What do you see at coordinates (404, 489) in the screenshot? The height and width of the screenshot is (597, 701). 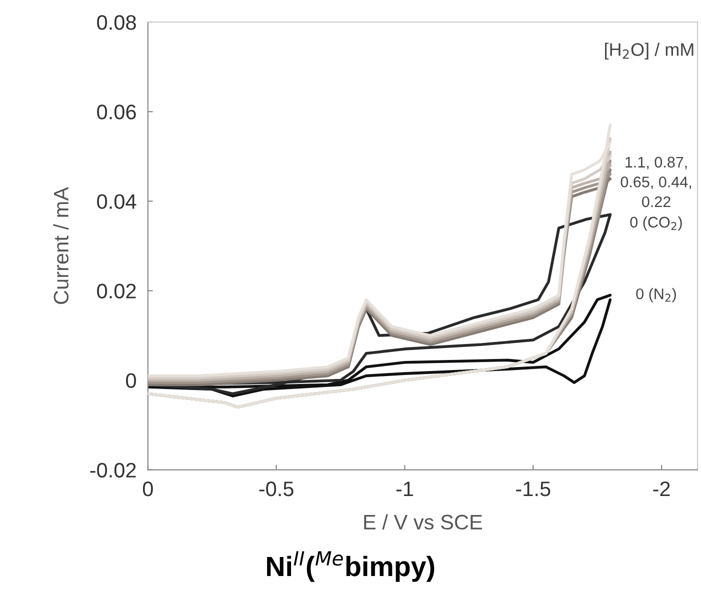 I see `x-tick-label: -1` at bounding box center [404, 489].